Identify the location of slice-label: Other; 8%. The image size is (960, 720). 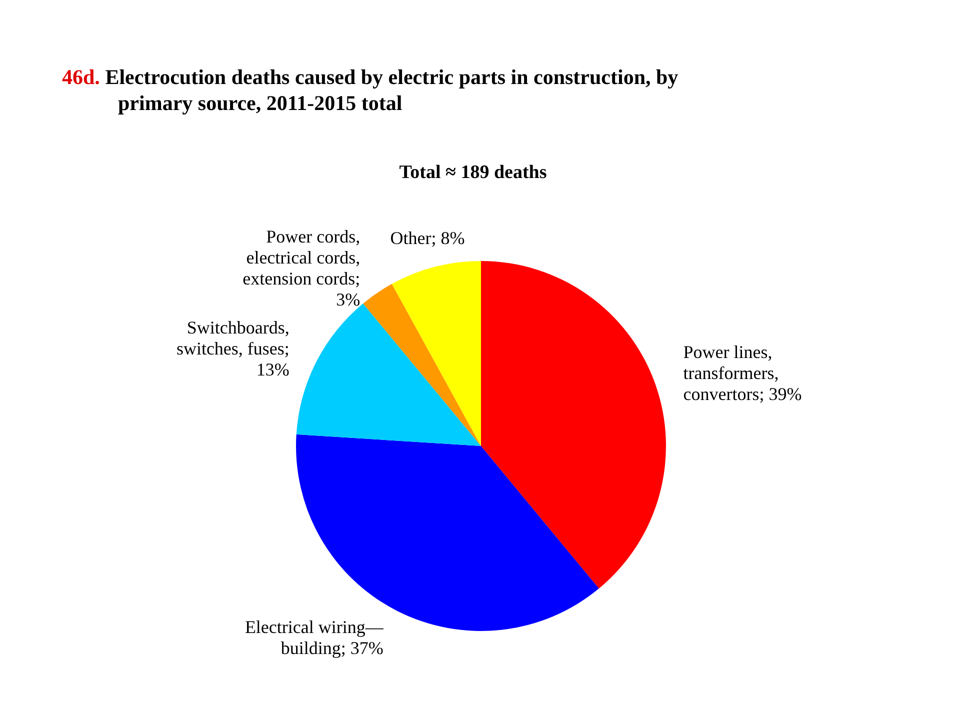
(427, 238).